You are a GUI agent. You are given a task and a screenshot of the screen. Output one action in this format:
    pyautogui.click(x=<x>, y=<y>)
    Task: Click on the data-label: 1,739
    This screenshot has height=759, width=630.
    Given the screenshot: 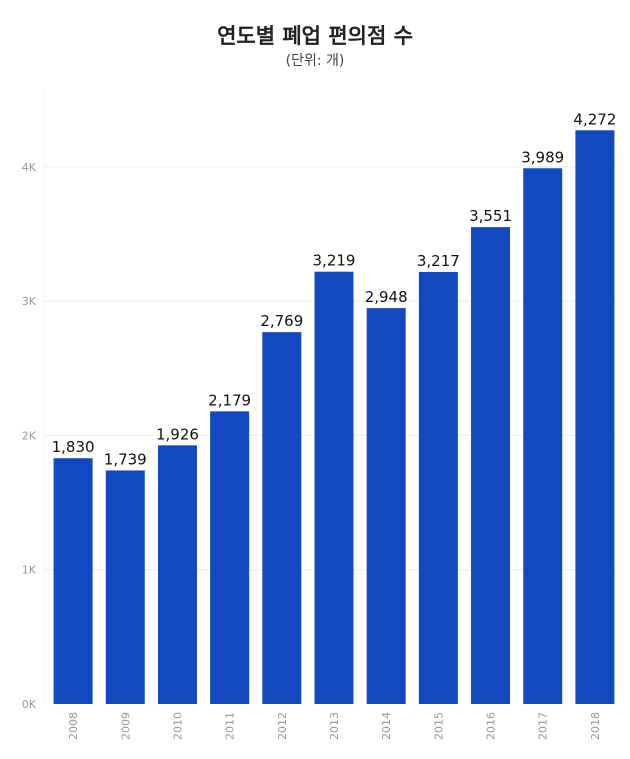 What is the action you would take?
    pyautogui.click(x=125, y=459)
    